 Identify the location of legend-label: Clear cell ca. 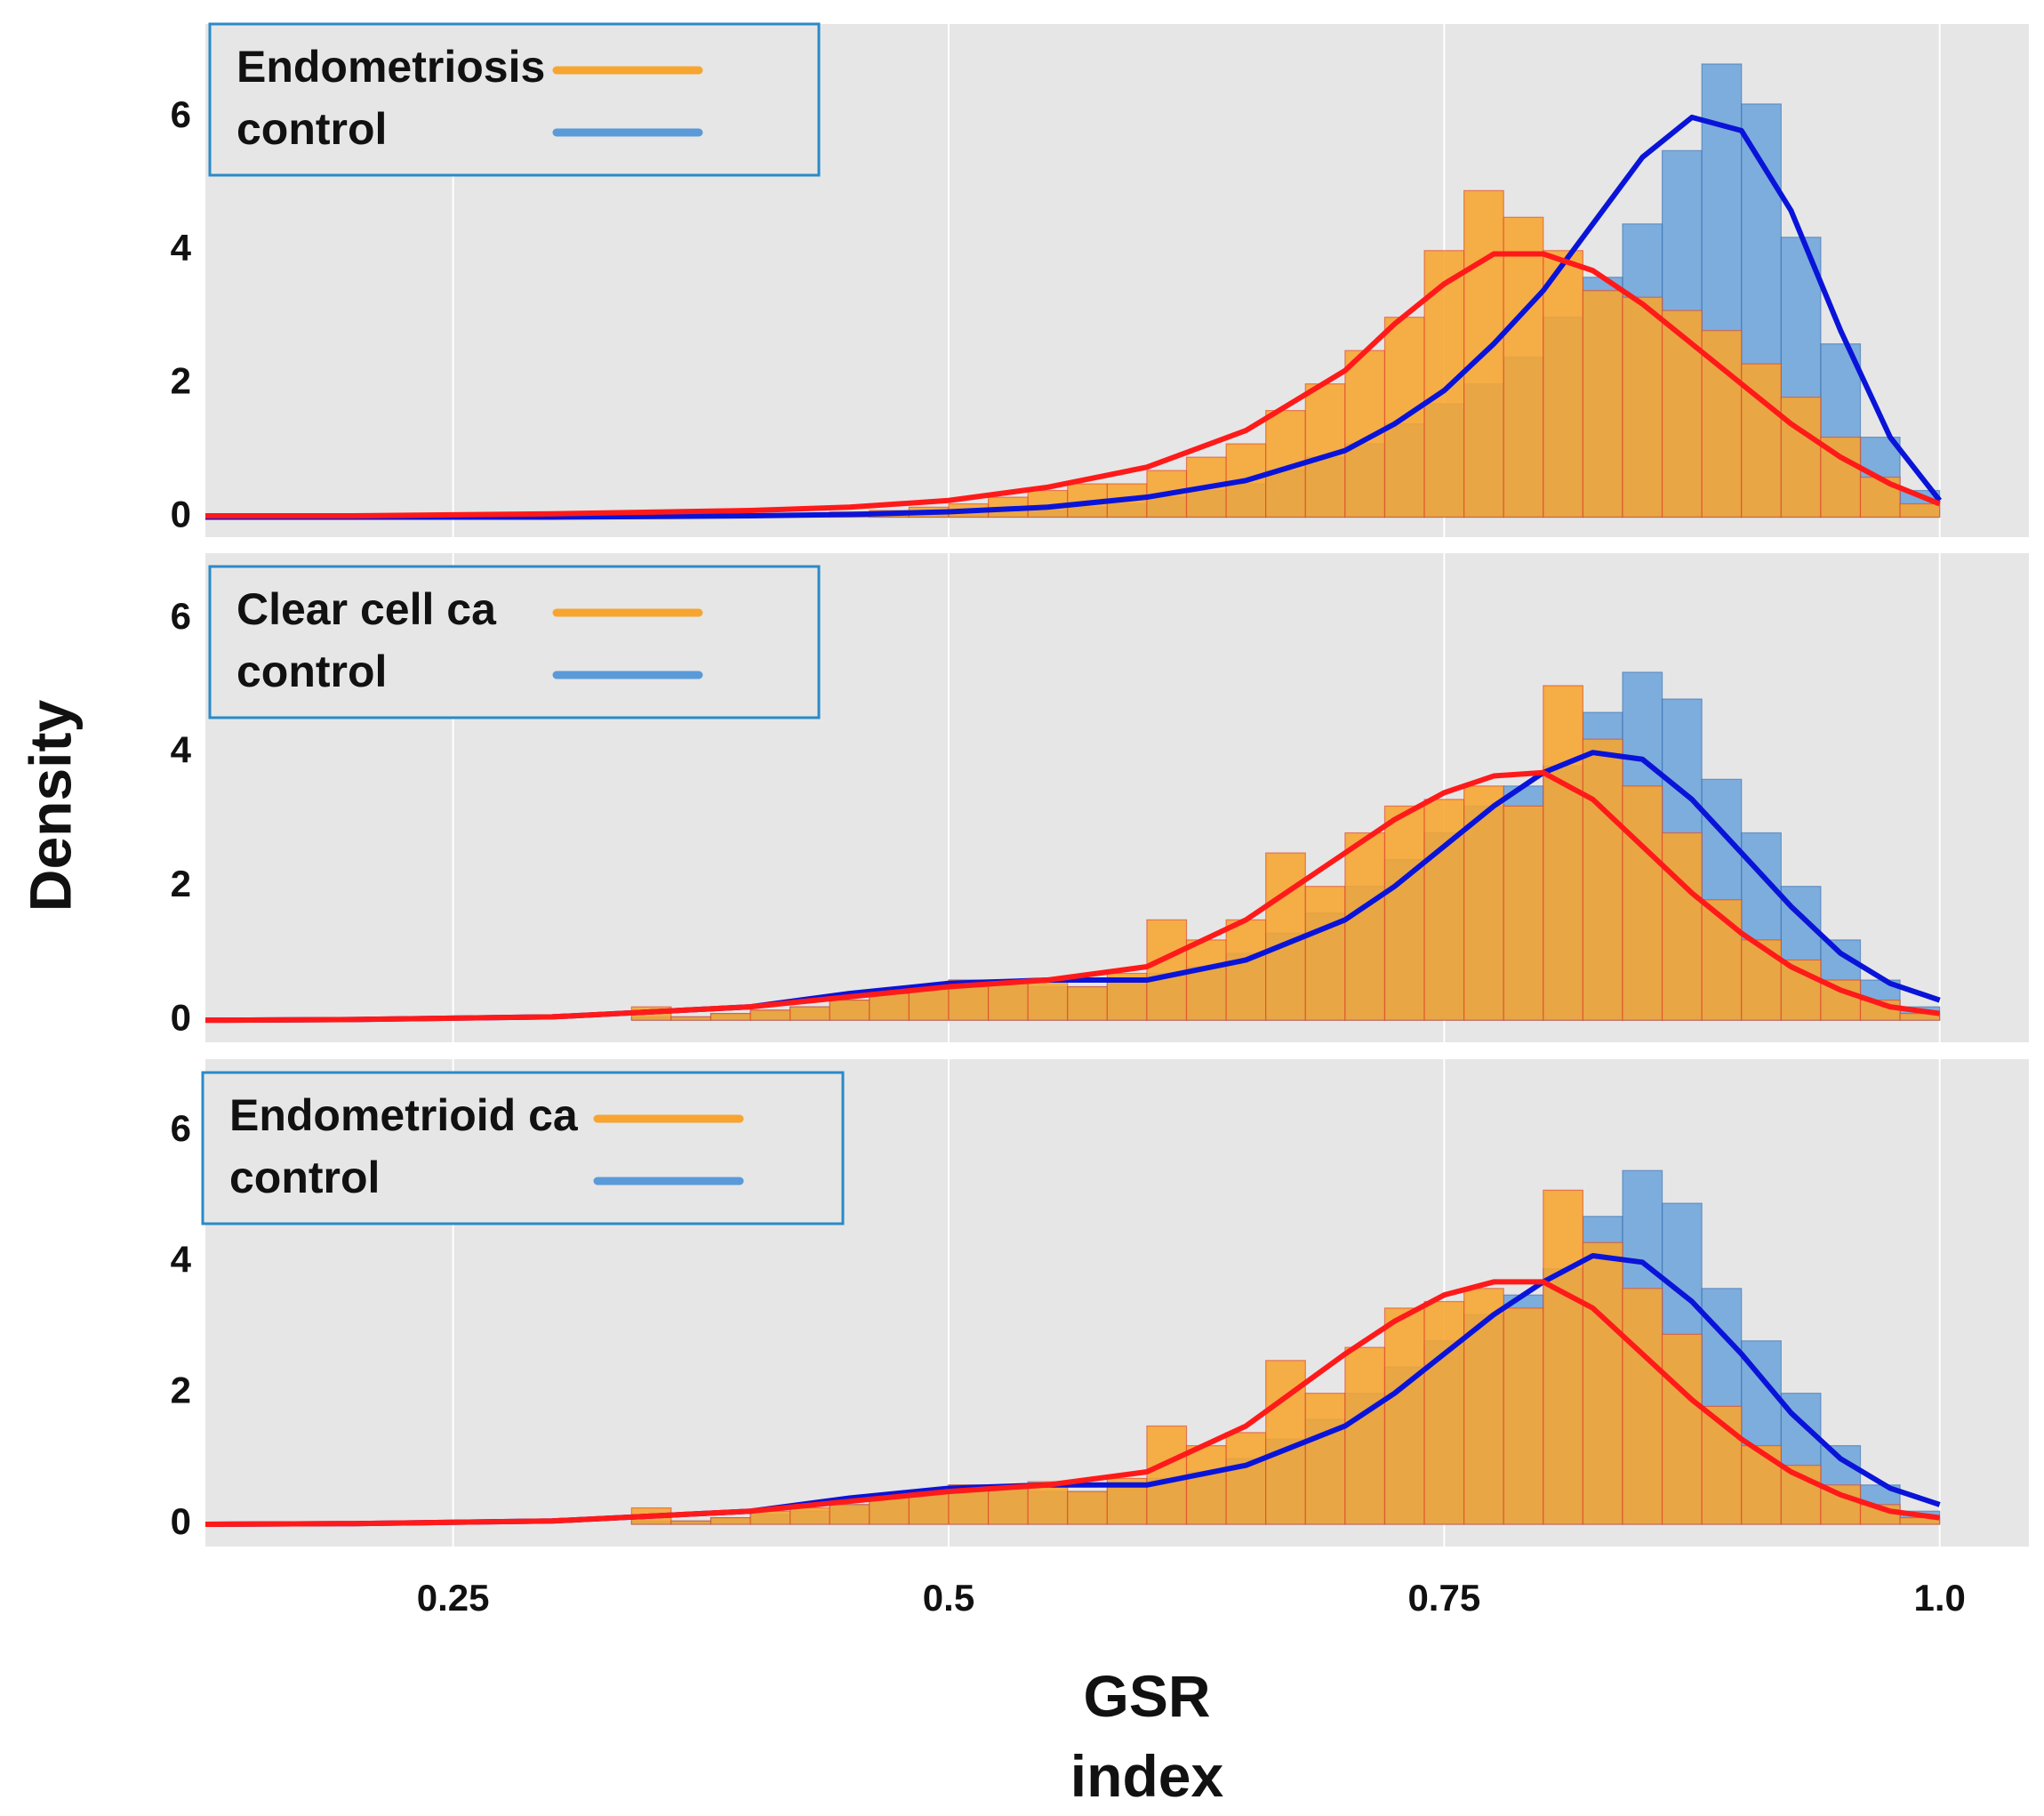
(366, 609).